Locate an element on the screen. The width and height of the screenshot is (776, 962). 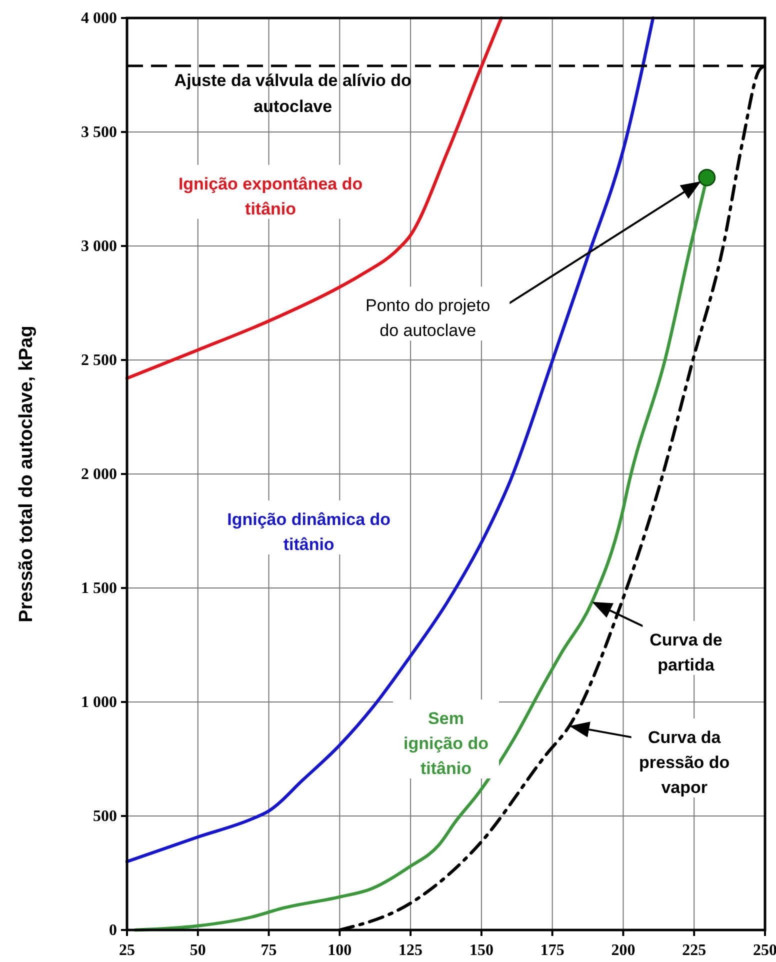
annotation: Curva da pressão do vapor is located at coordinates (684, 762).